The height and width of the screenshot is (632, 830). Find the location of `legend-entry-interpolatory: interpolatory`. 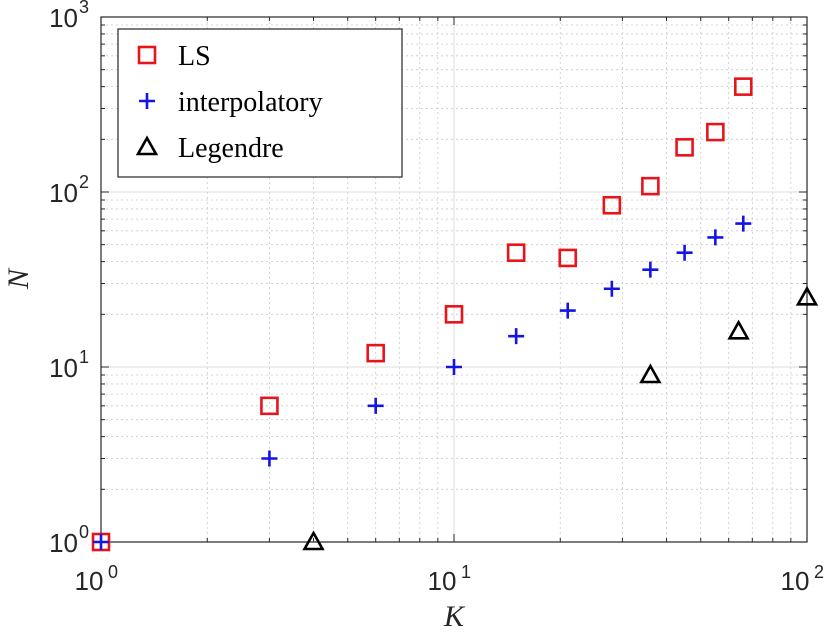

legend-entry-interpolatory: interpolatory is located at coordinates (231, 102).